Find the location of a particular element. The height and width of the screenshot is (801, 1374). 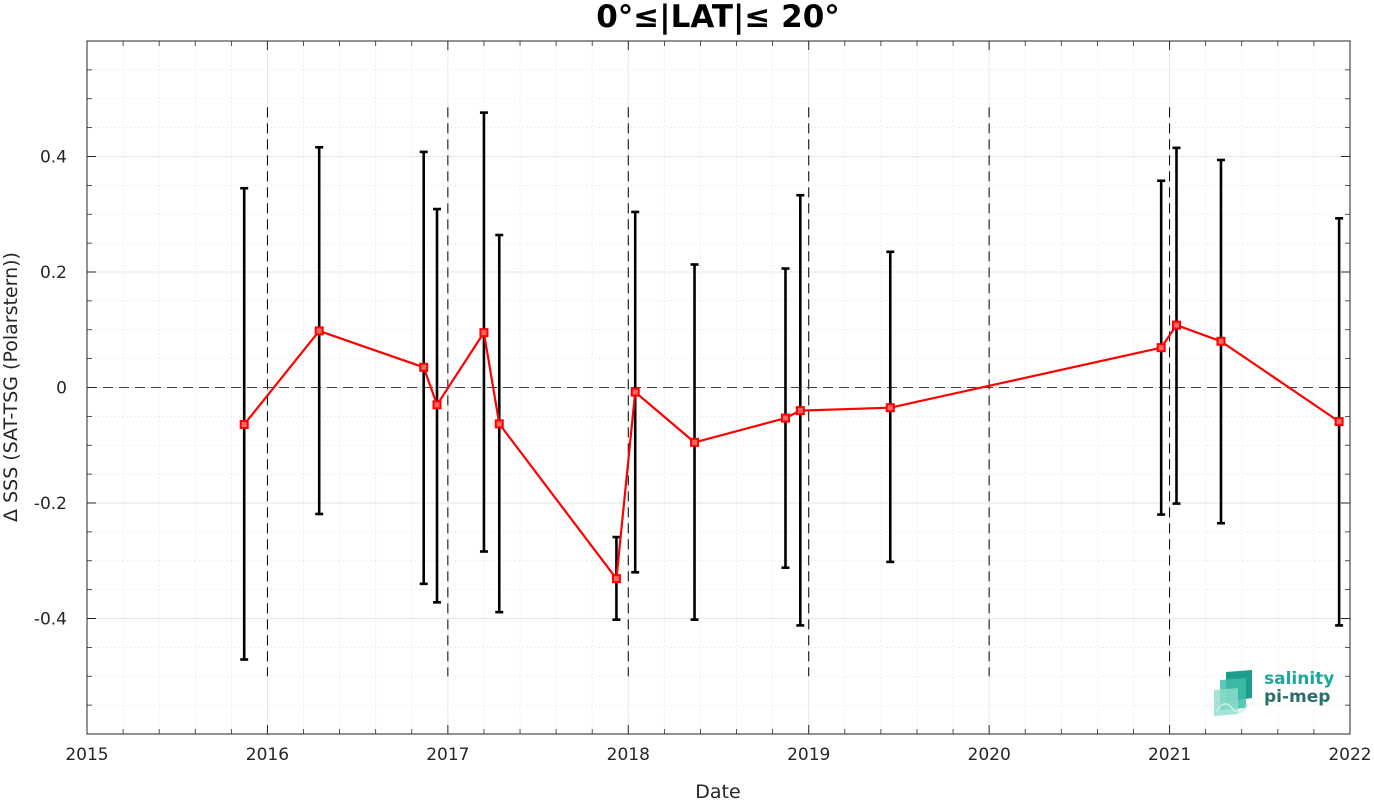

x-tick-label: 2019 is located at coordinates (808, 755).